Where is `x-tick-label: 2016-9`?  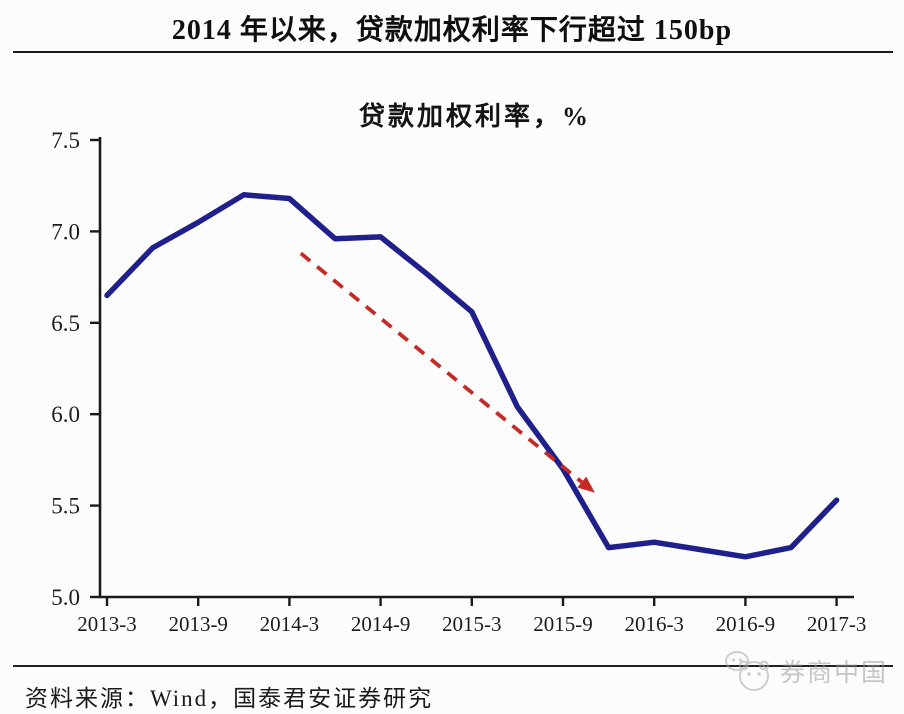
x-tick-label: 2016-9 is located at coordinates (746, 624).